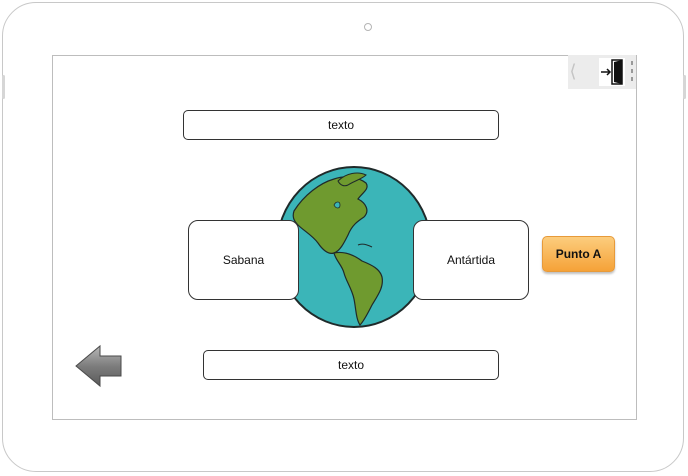 The width and height of the screenshot is (688, 476). I want to click on side-button-left, so click(3, 87).